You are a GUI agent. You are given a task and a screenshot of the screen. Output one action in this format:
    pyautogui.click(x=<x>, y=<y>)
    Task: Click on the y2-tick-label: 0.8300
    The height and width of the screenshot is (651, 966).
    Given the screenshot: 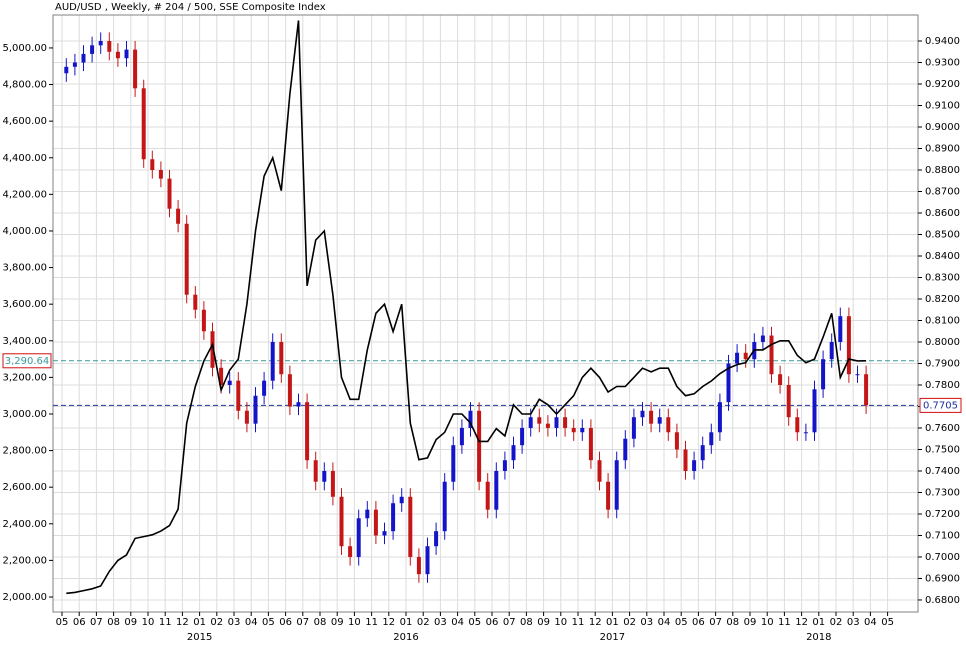 What is the action you would take?
    pyautogui.click(x=942, y=277)
    